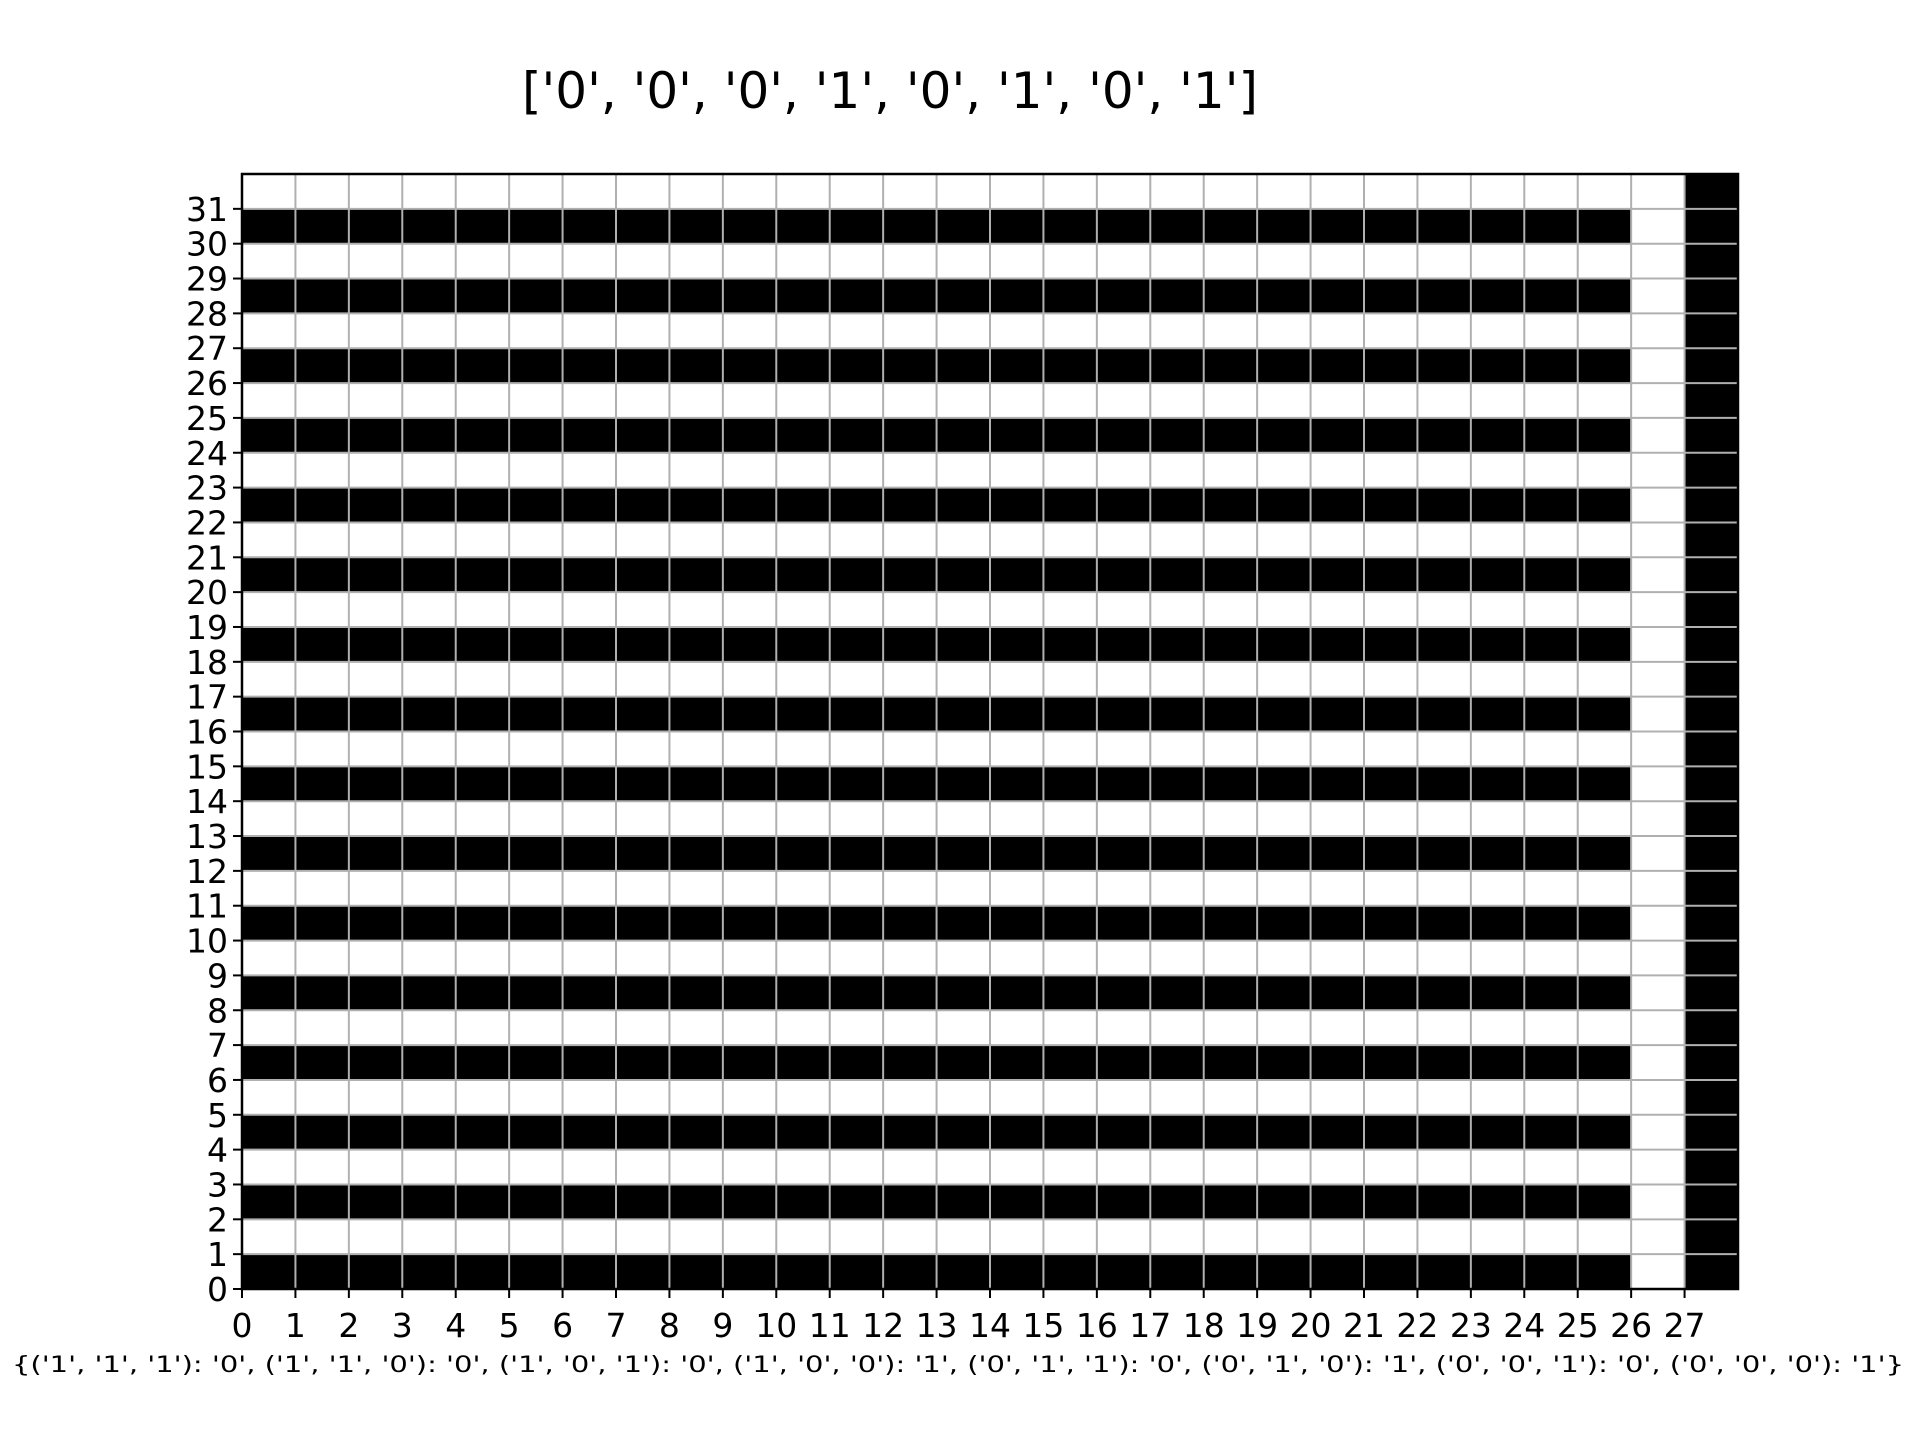 The width and height of the screenshot is (1920, 1440). I want to click on x-tick-label: 16, so click(1097, 1325).